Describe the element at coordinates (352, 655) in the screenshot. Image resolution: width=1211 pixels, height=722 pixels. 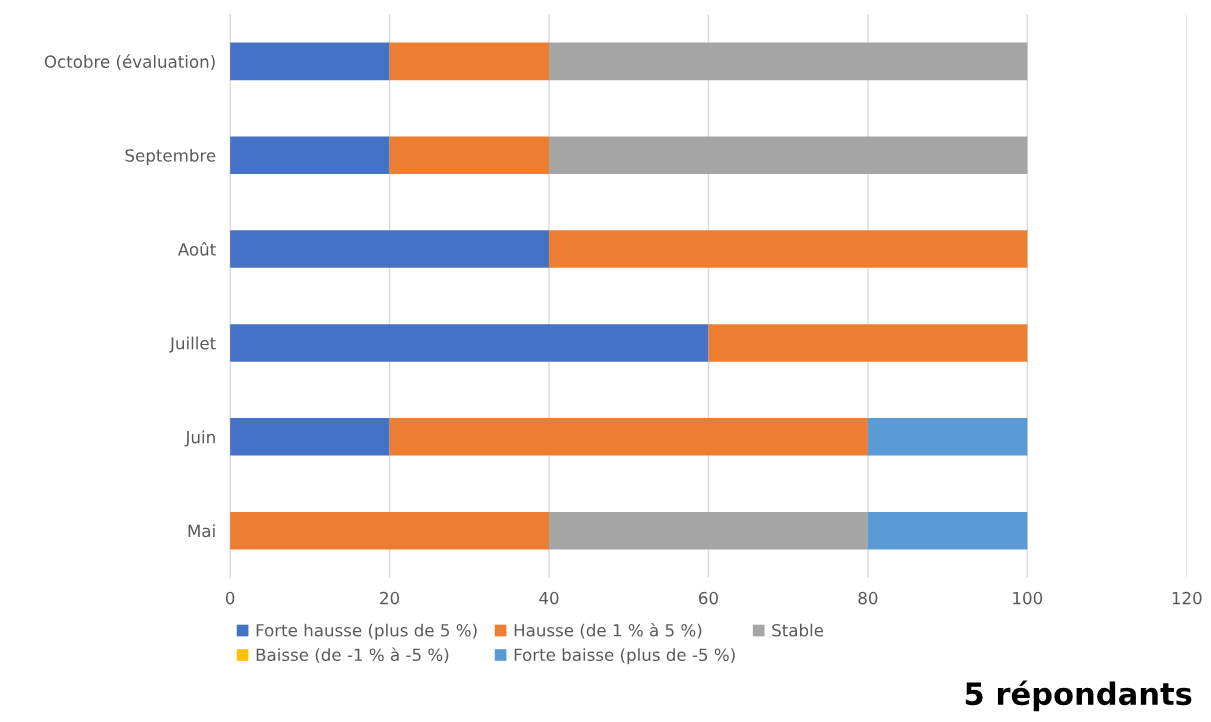
I see `legend-label: Baisse (de -1 % à -5 %)` at that location.